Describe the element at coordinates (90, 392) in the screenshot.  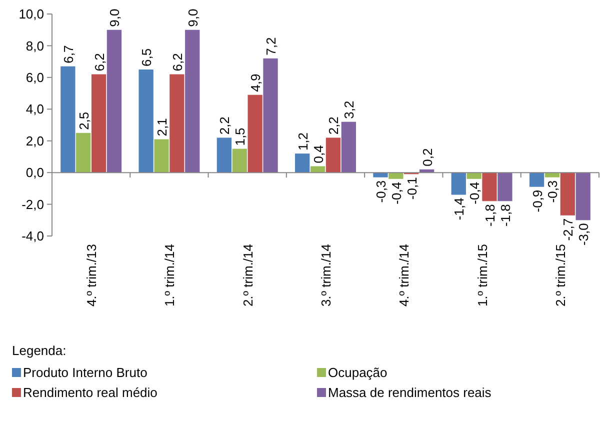
I see `legend-label: Rendimento real médio` at that location.